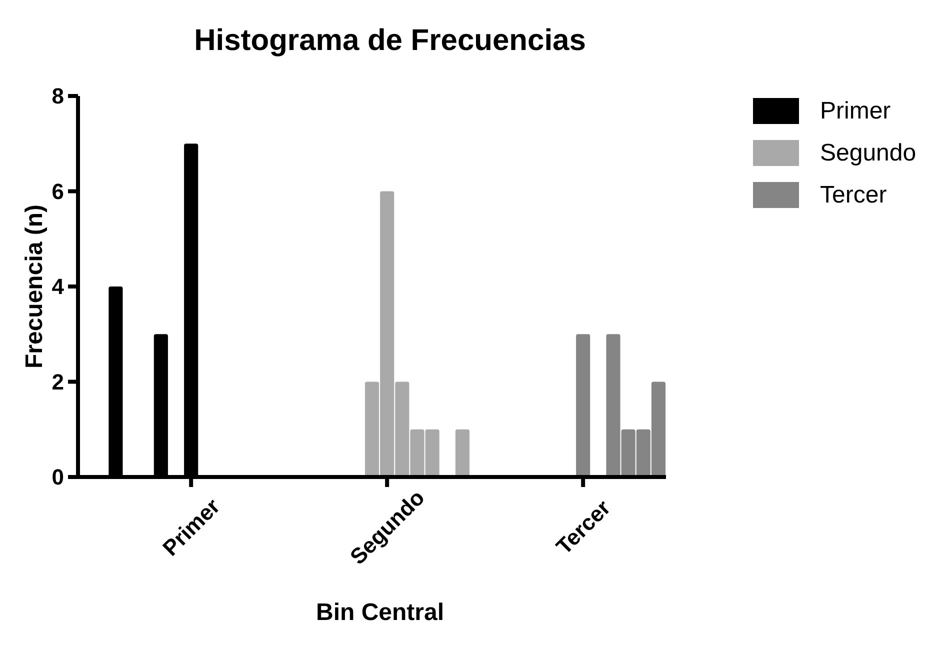 The width and height of the screenshot is (946, 646). What do you see at coordinates (868, 152) in the screenshot?
I see `legend-label: Segundo` at bounding box center [868, 152].